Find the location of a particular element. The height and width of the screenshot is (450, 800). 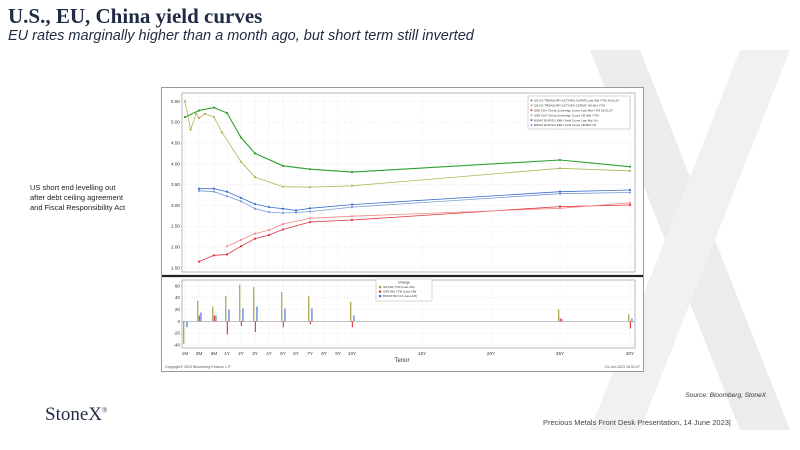

legend-label: BS047 EUR EU EMU Yield Curve 1M Bid YId is located at coordinates (565, 125).